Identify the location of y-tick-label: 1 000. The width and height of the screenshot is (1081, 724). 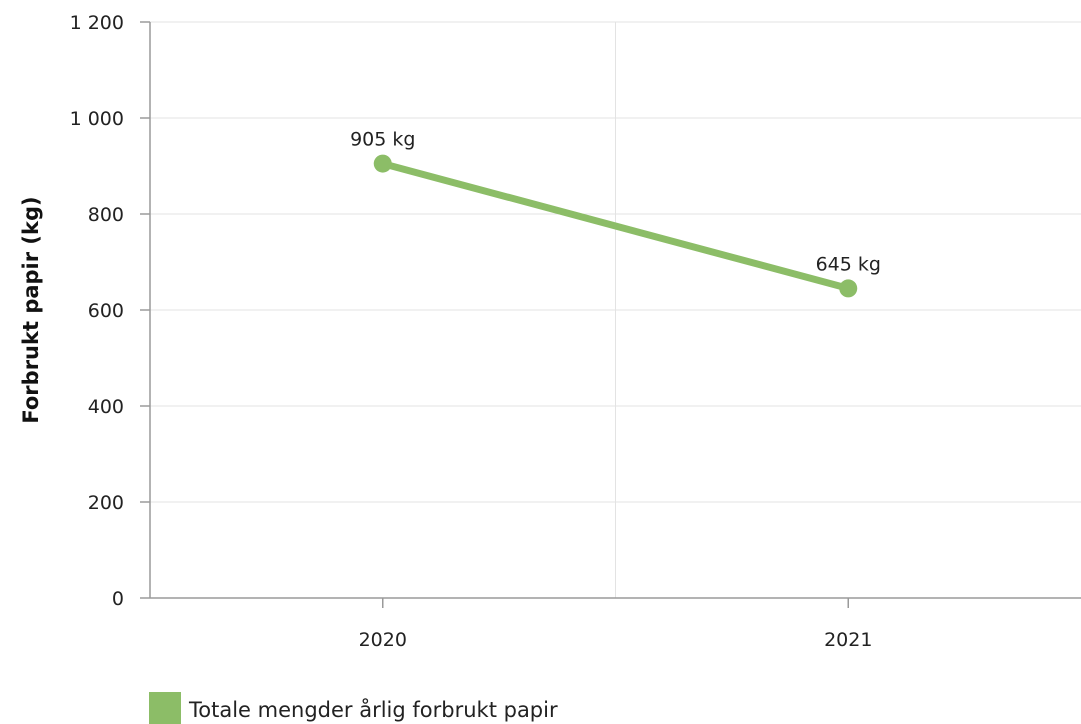
(97, 119).